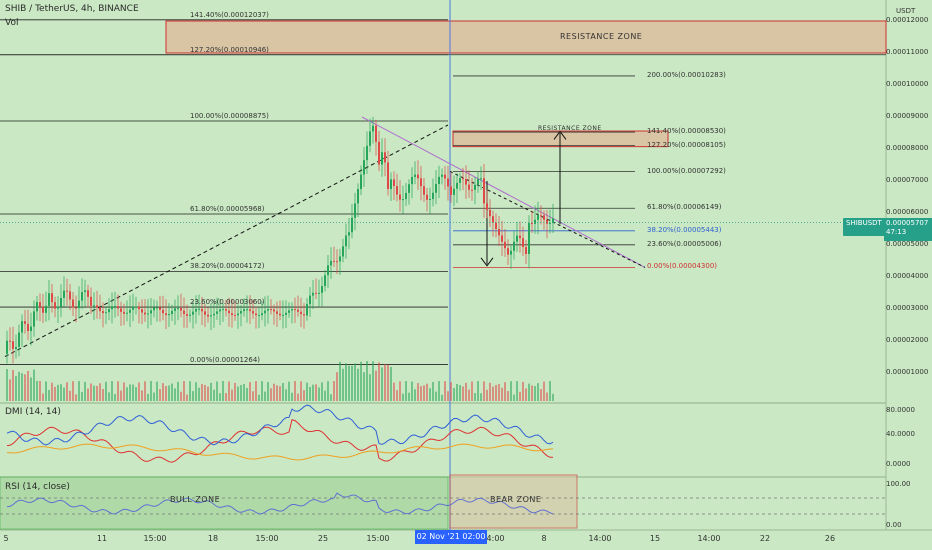 The height and width of the screenshot is (550, 932). Describe the element at coordinates (686, 131) in the screenshot. I see `fib-level-label: 141.40%(0.00008530)` at that location.